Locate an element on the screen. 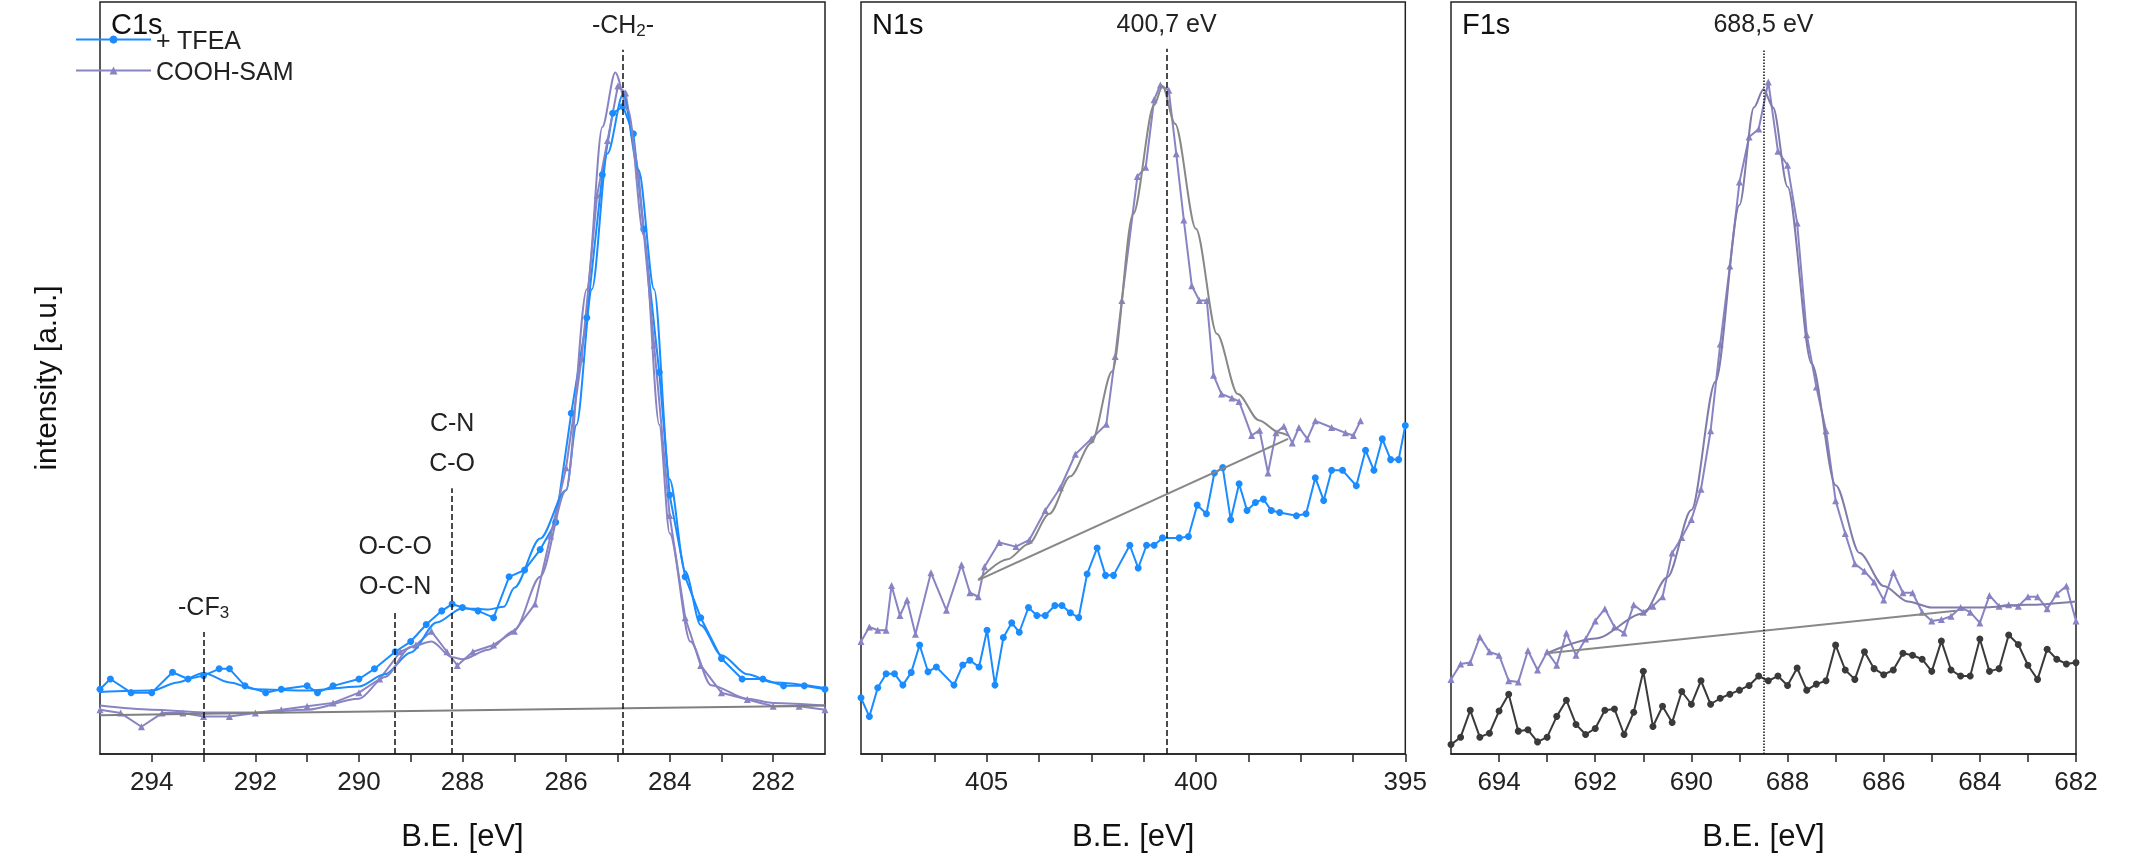  ref-line-label: O-C-O O-C-N is located at coordinates (395, 564).